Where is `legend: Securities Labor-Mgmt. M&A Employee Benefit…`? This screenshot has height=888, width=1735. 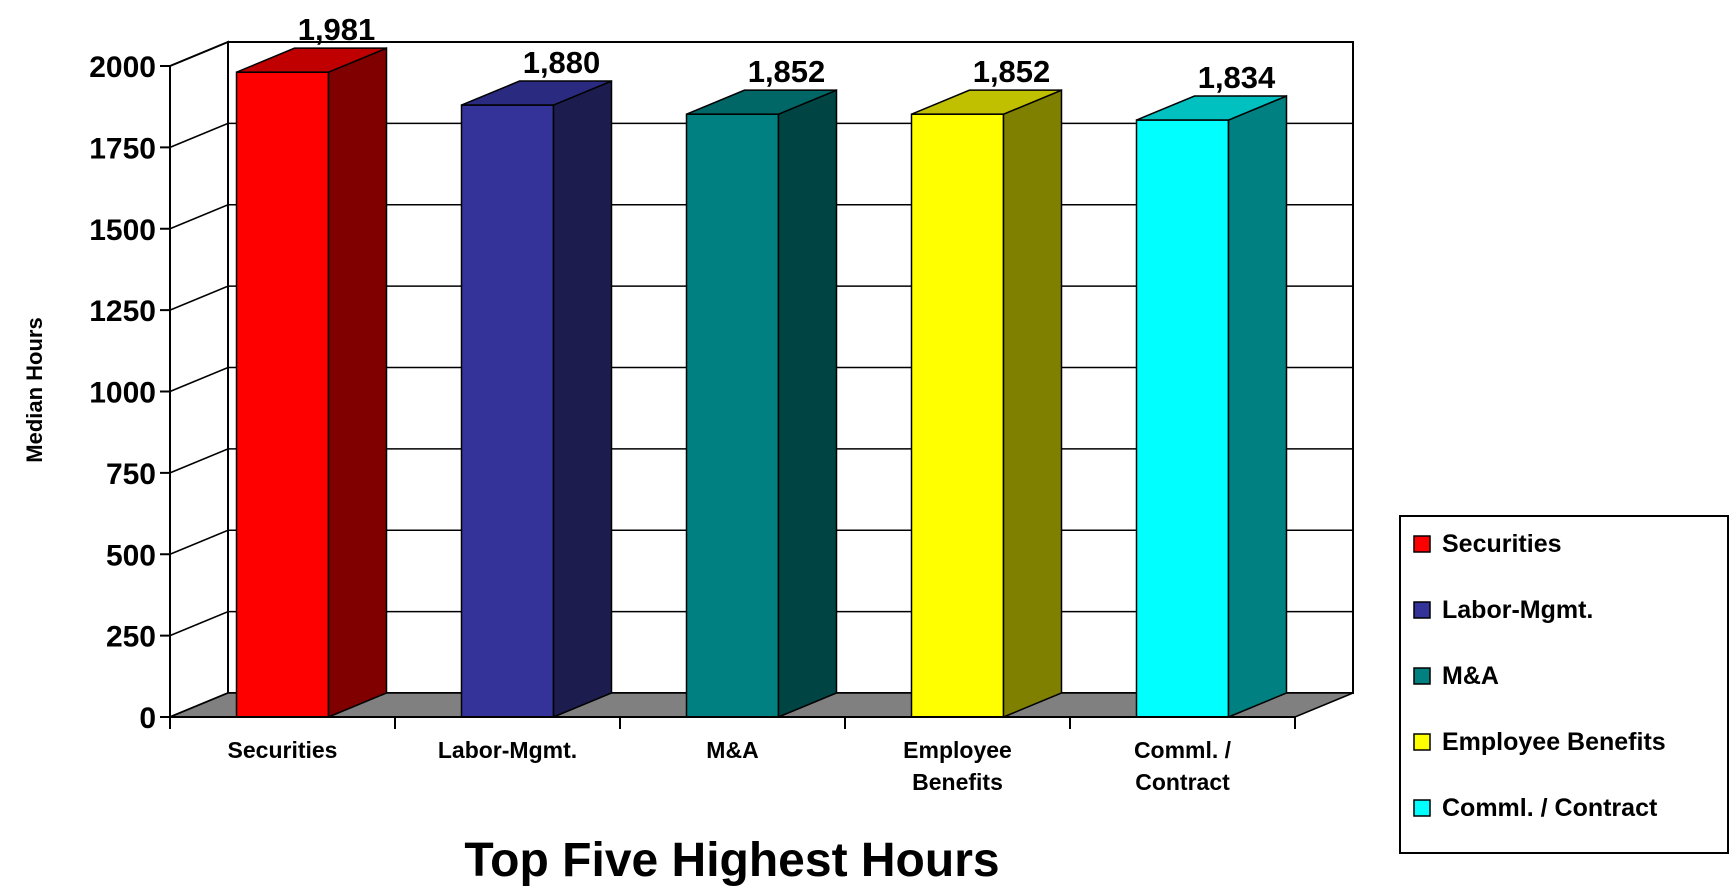
legend: Securities Labor-Mgmt. M&A Employee Benefit… is located at coordinates (1564, 684).